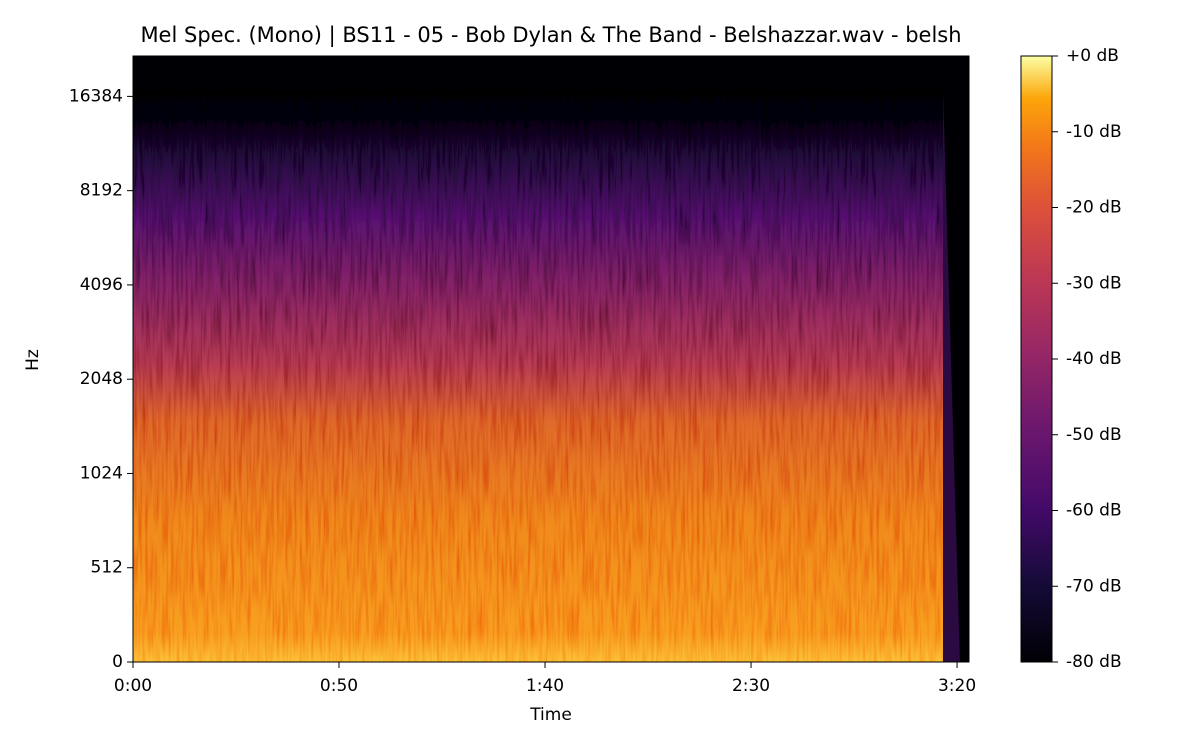  What do you see at coordinates (1094, 283) in the screenshot?
I see `colorbar-tick-label: -30 dB` at bounding box center [1094, 283].